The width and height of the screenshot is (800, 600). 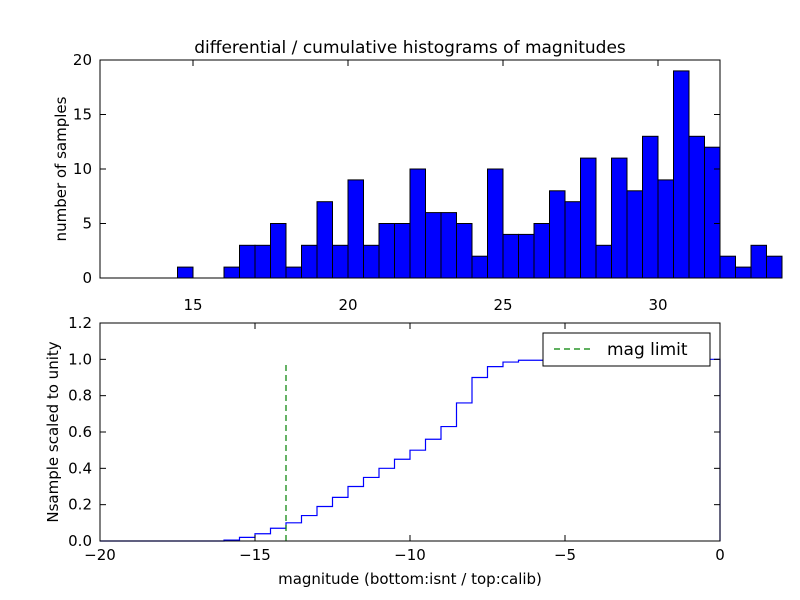 I want to click on histogram-y-tick-label: 0, so click(x=87, y=278).